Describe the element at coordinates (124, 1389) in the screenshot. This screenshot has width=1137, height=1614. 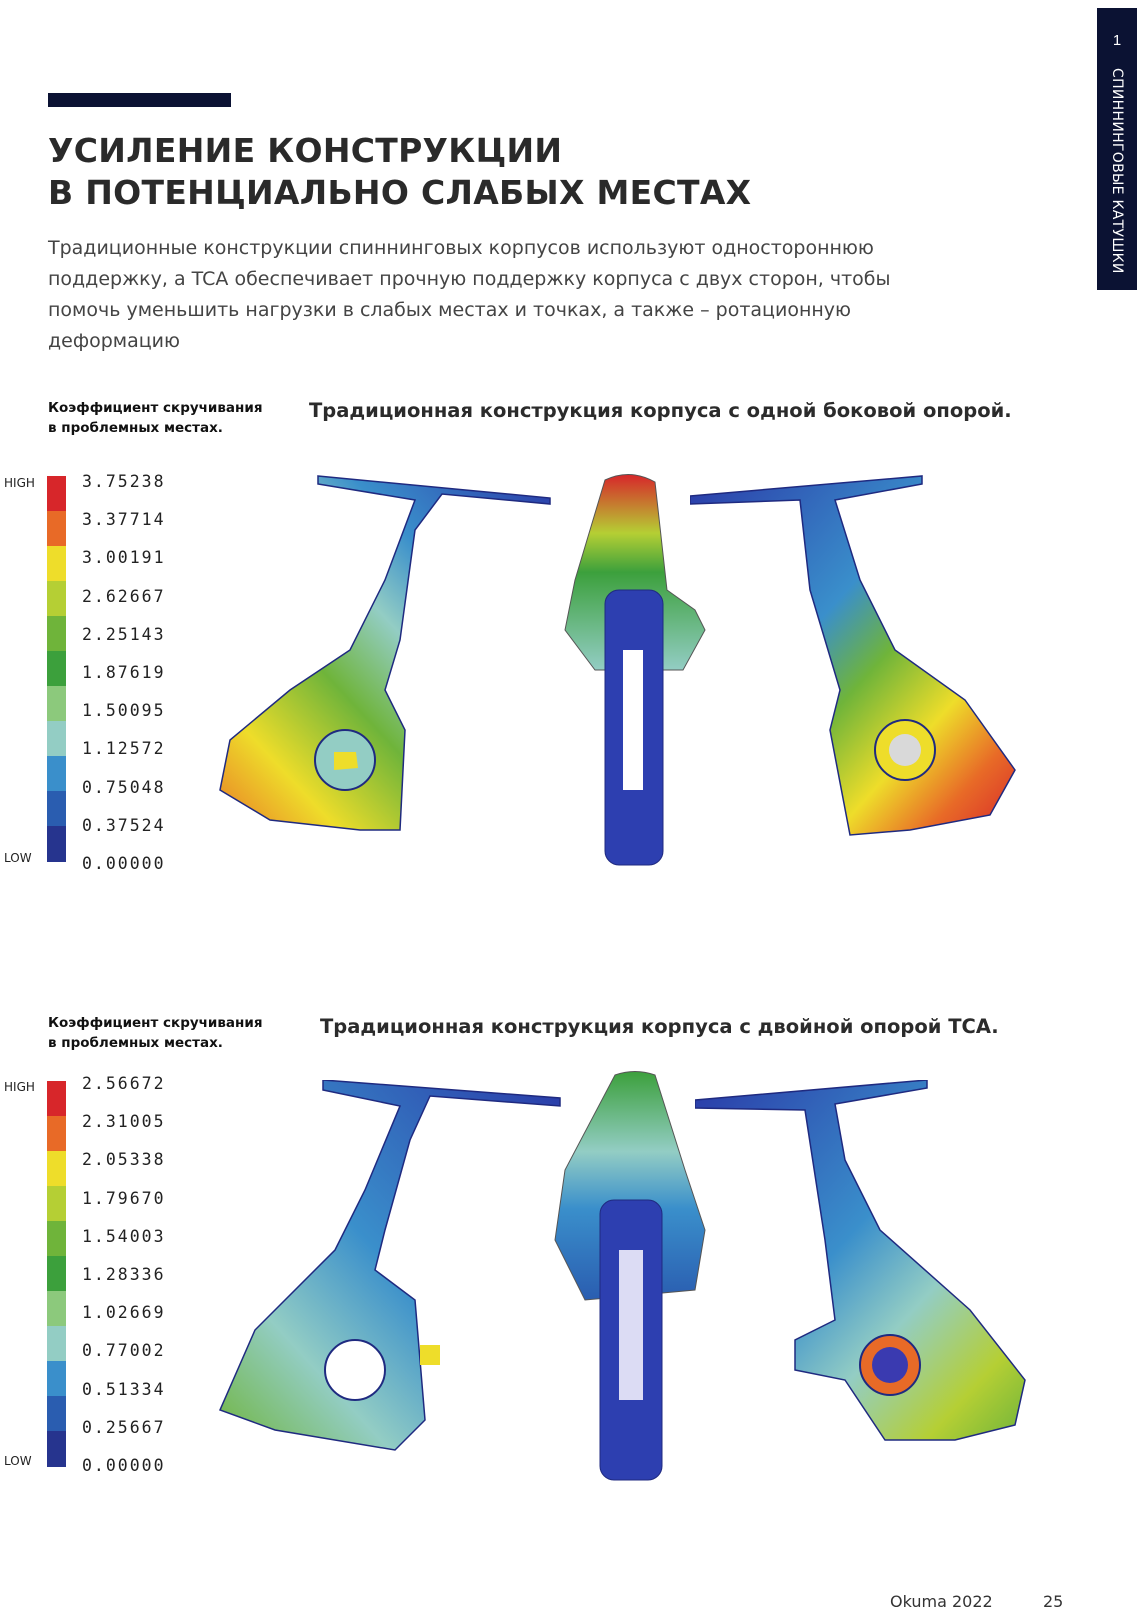
I see `scale-value: 0.51334` at that location.